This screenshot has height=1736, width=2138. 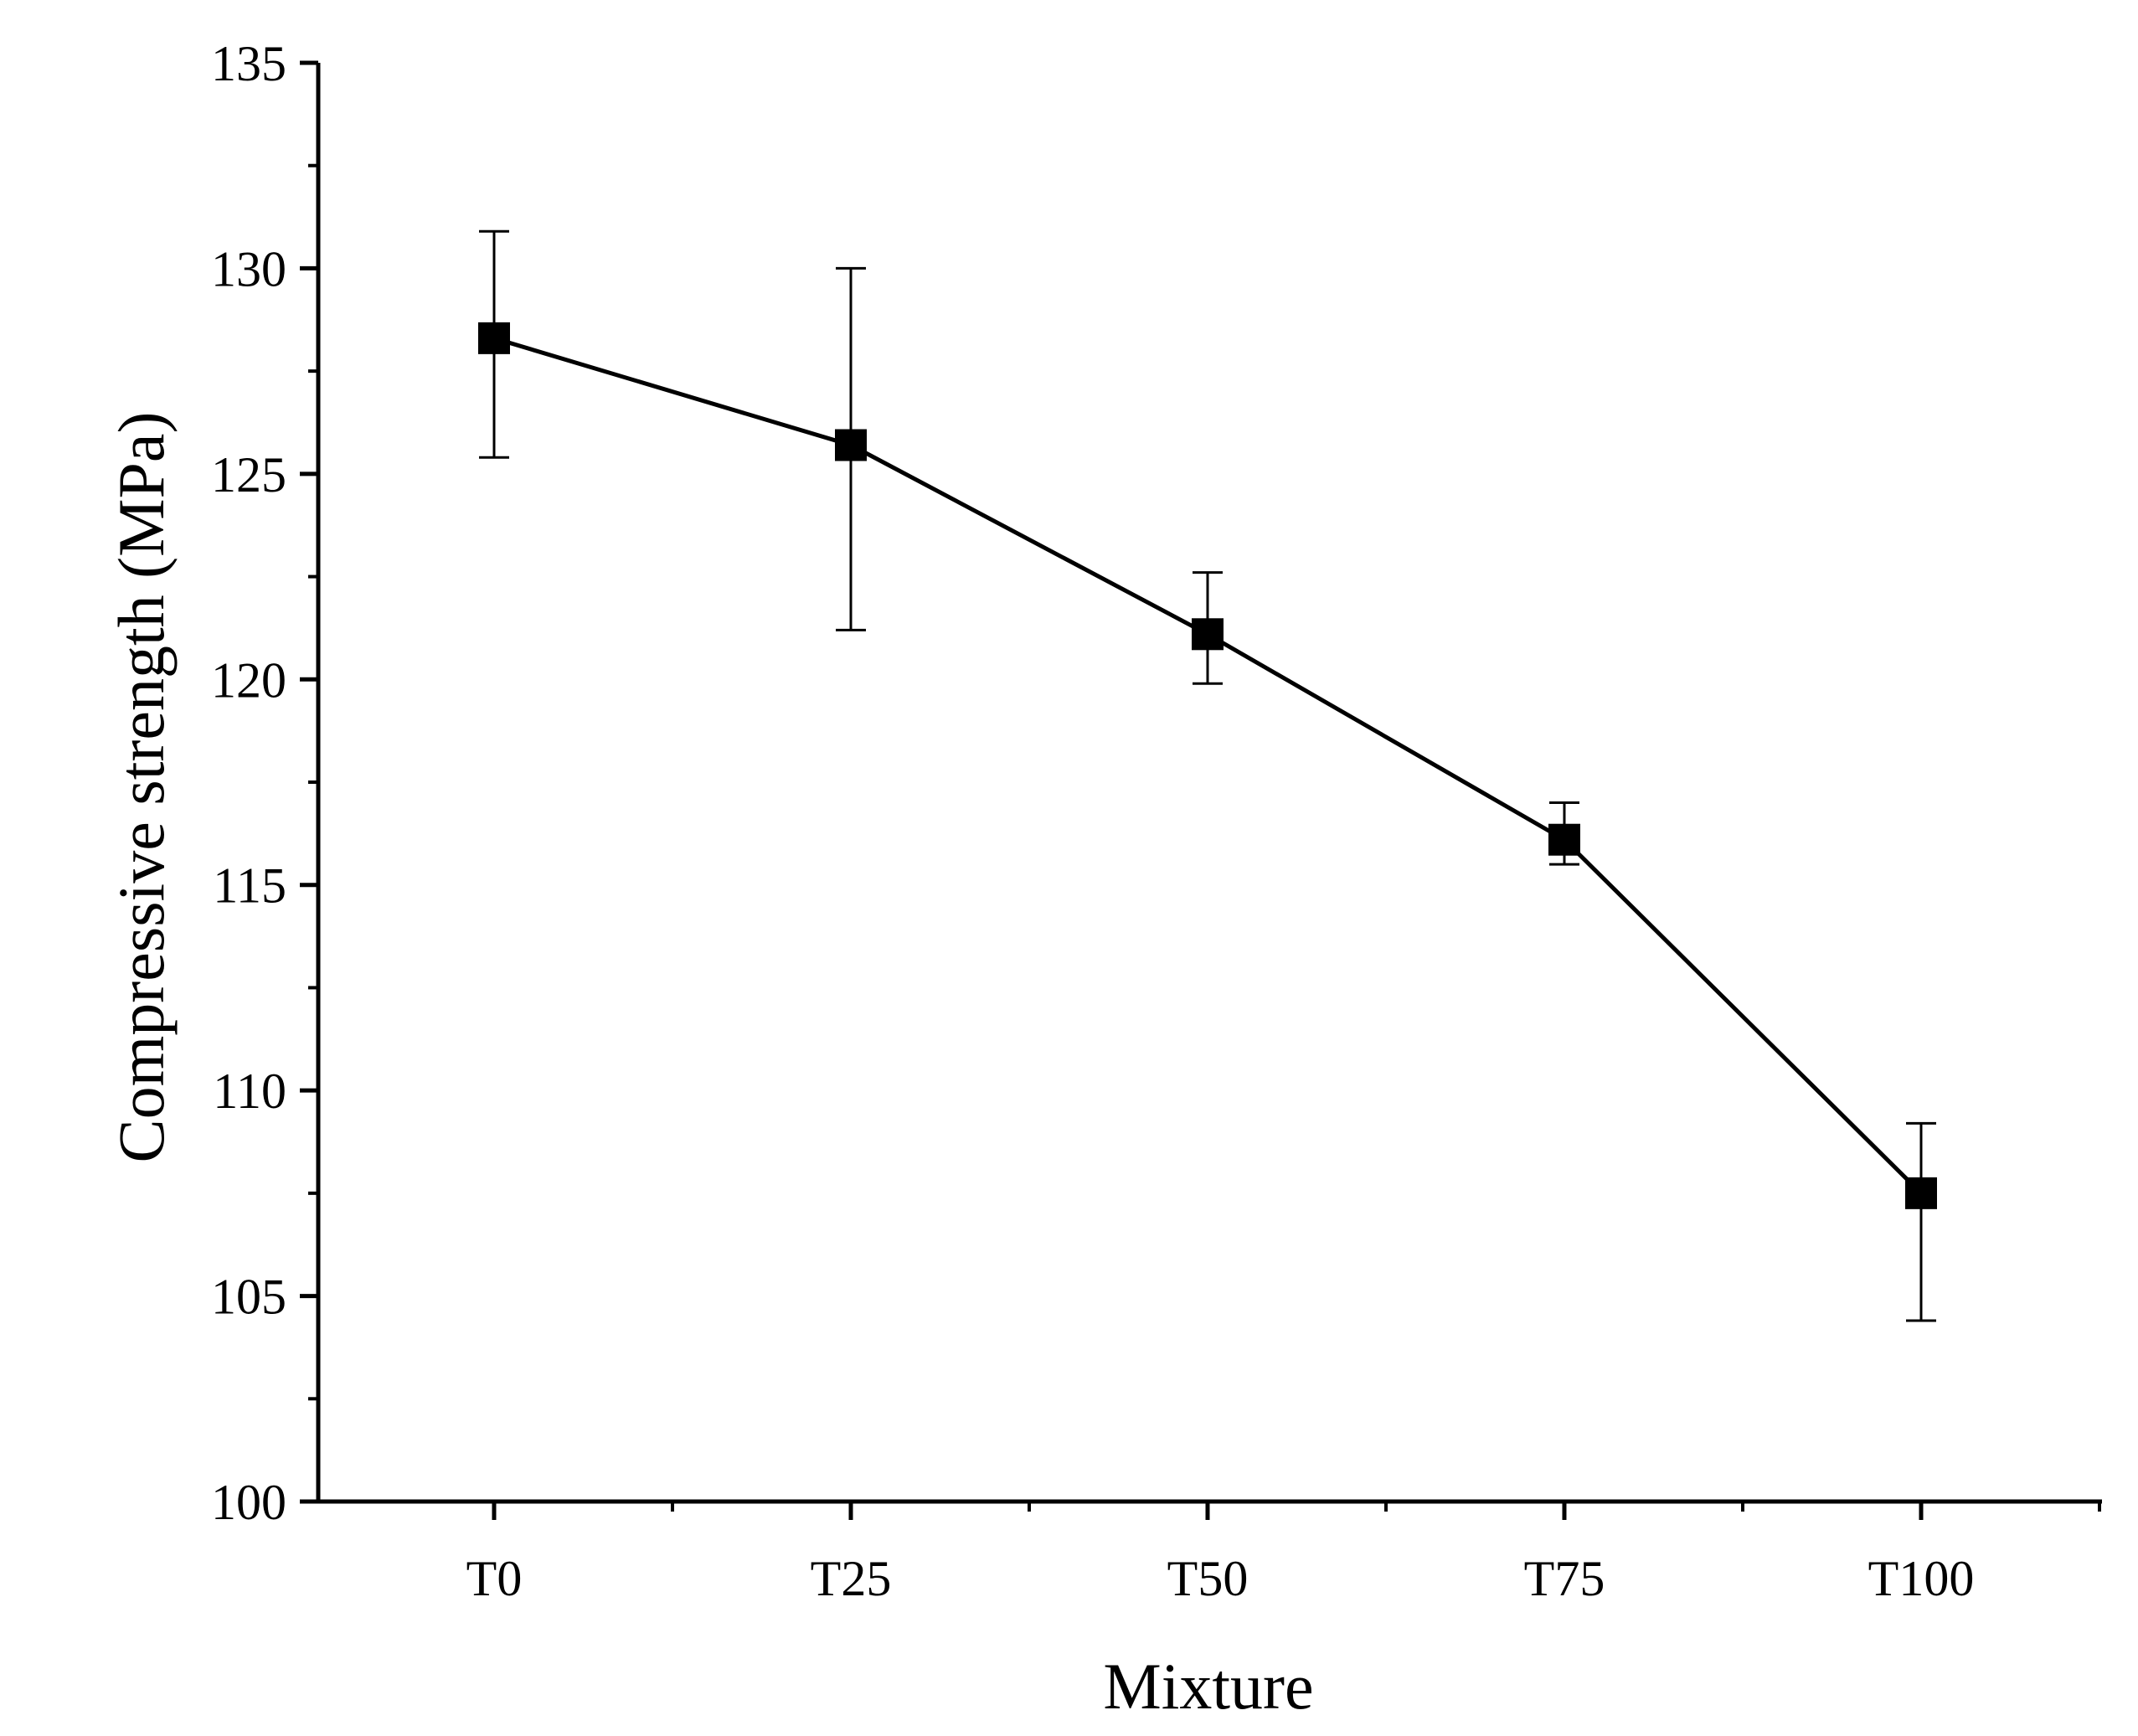 I want to click on y-axis-ticks: 100 105 110 115 120 125 130 135, so click(x=264, y=783).